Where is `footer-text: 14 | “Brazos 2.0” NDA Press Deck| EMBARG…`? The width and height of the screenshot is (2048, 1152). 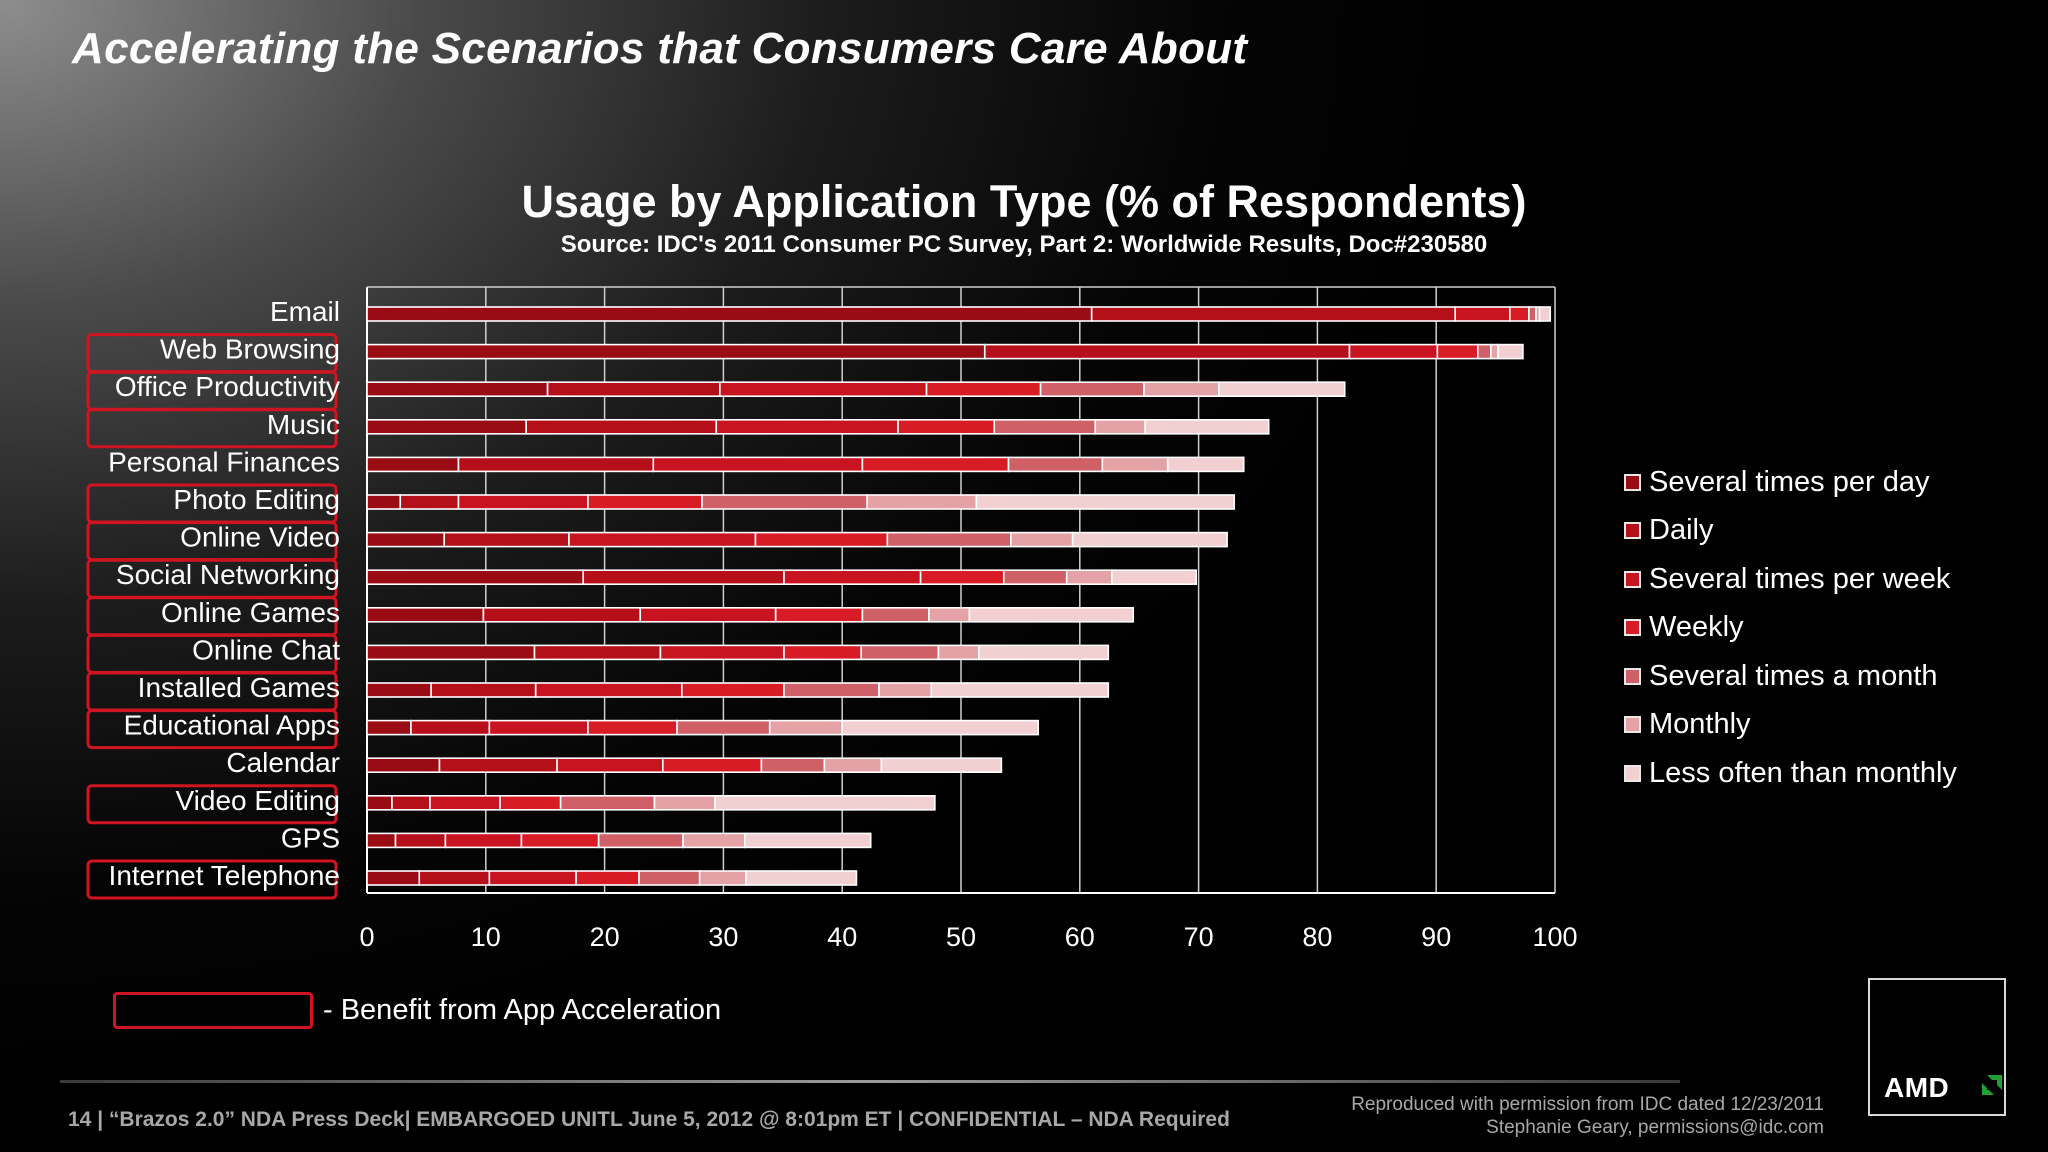
footer-text: 14 | “Brazos 2.0” NDA Press Deck| EMBARG… is located at coordinates (649, 1119).